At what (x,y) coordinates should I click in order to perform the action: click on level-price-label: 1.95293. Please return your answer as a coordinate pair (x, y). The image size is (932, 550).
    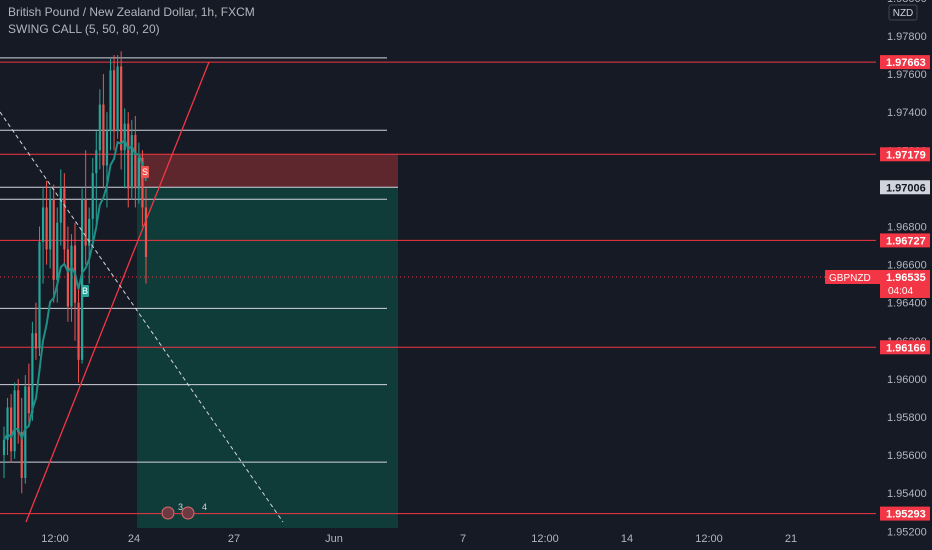
    Looking at the image, I should click on (906, 515).